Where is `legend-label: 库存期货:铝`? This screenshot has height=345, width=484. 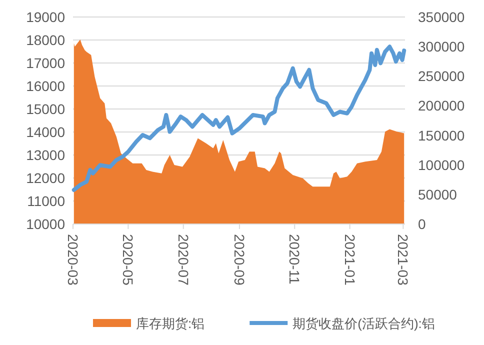
legend-label: 库存期货:铝 is located at coordinates (170, 323).